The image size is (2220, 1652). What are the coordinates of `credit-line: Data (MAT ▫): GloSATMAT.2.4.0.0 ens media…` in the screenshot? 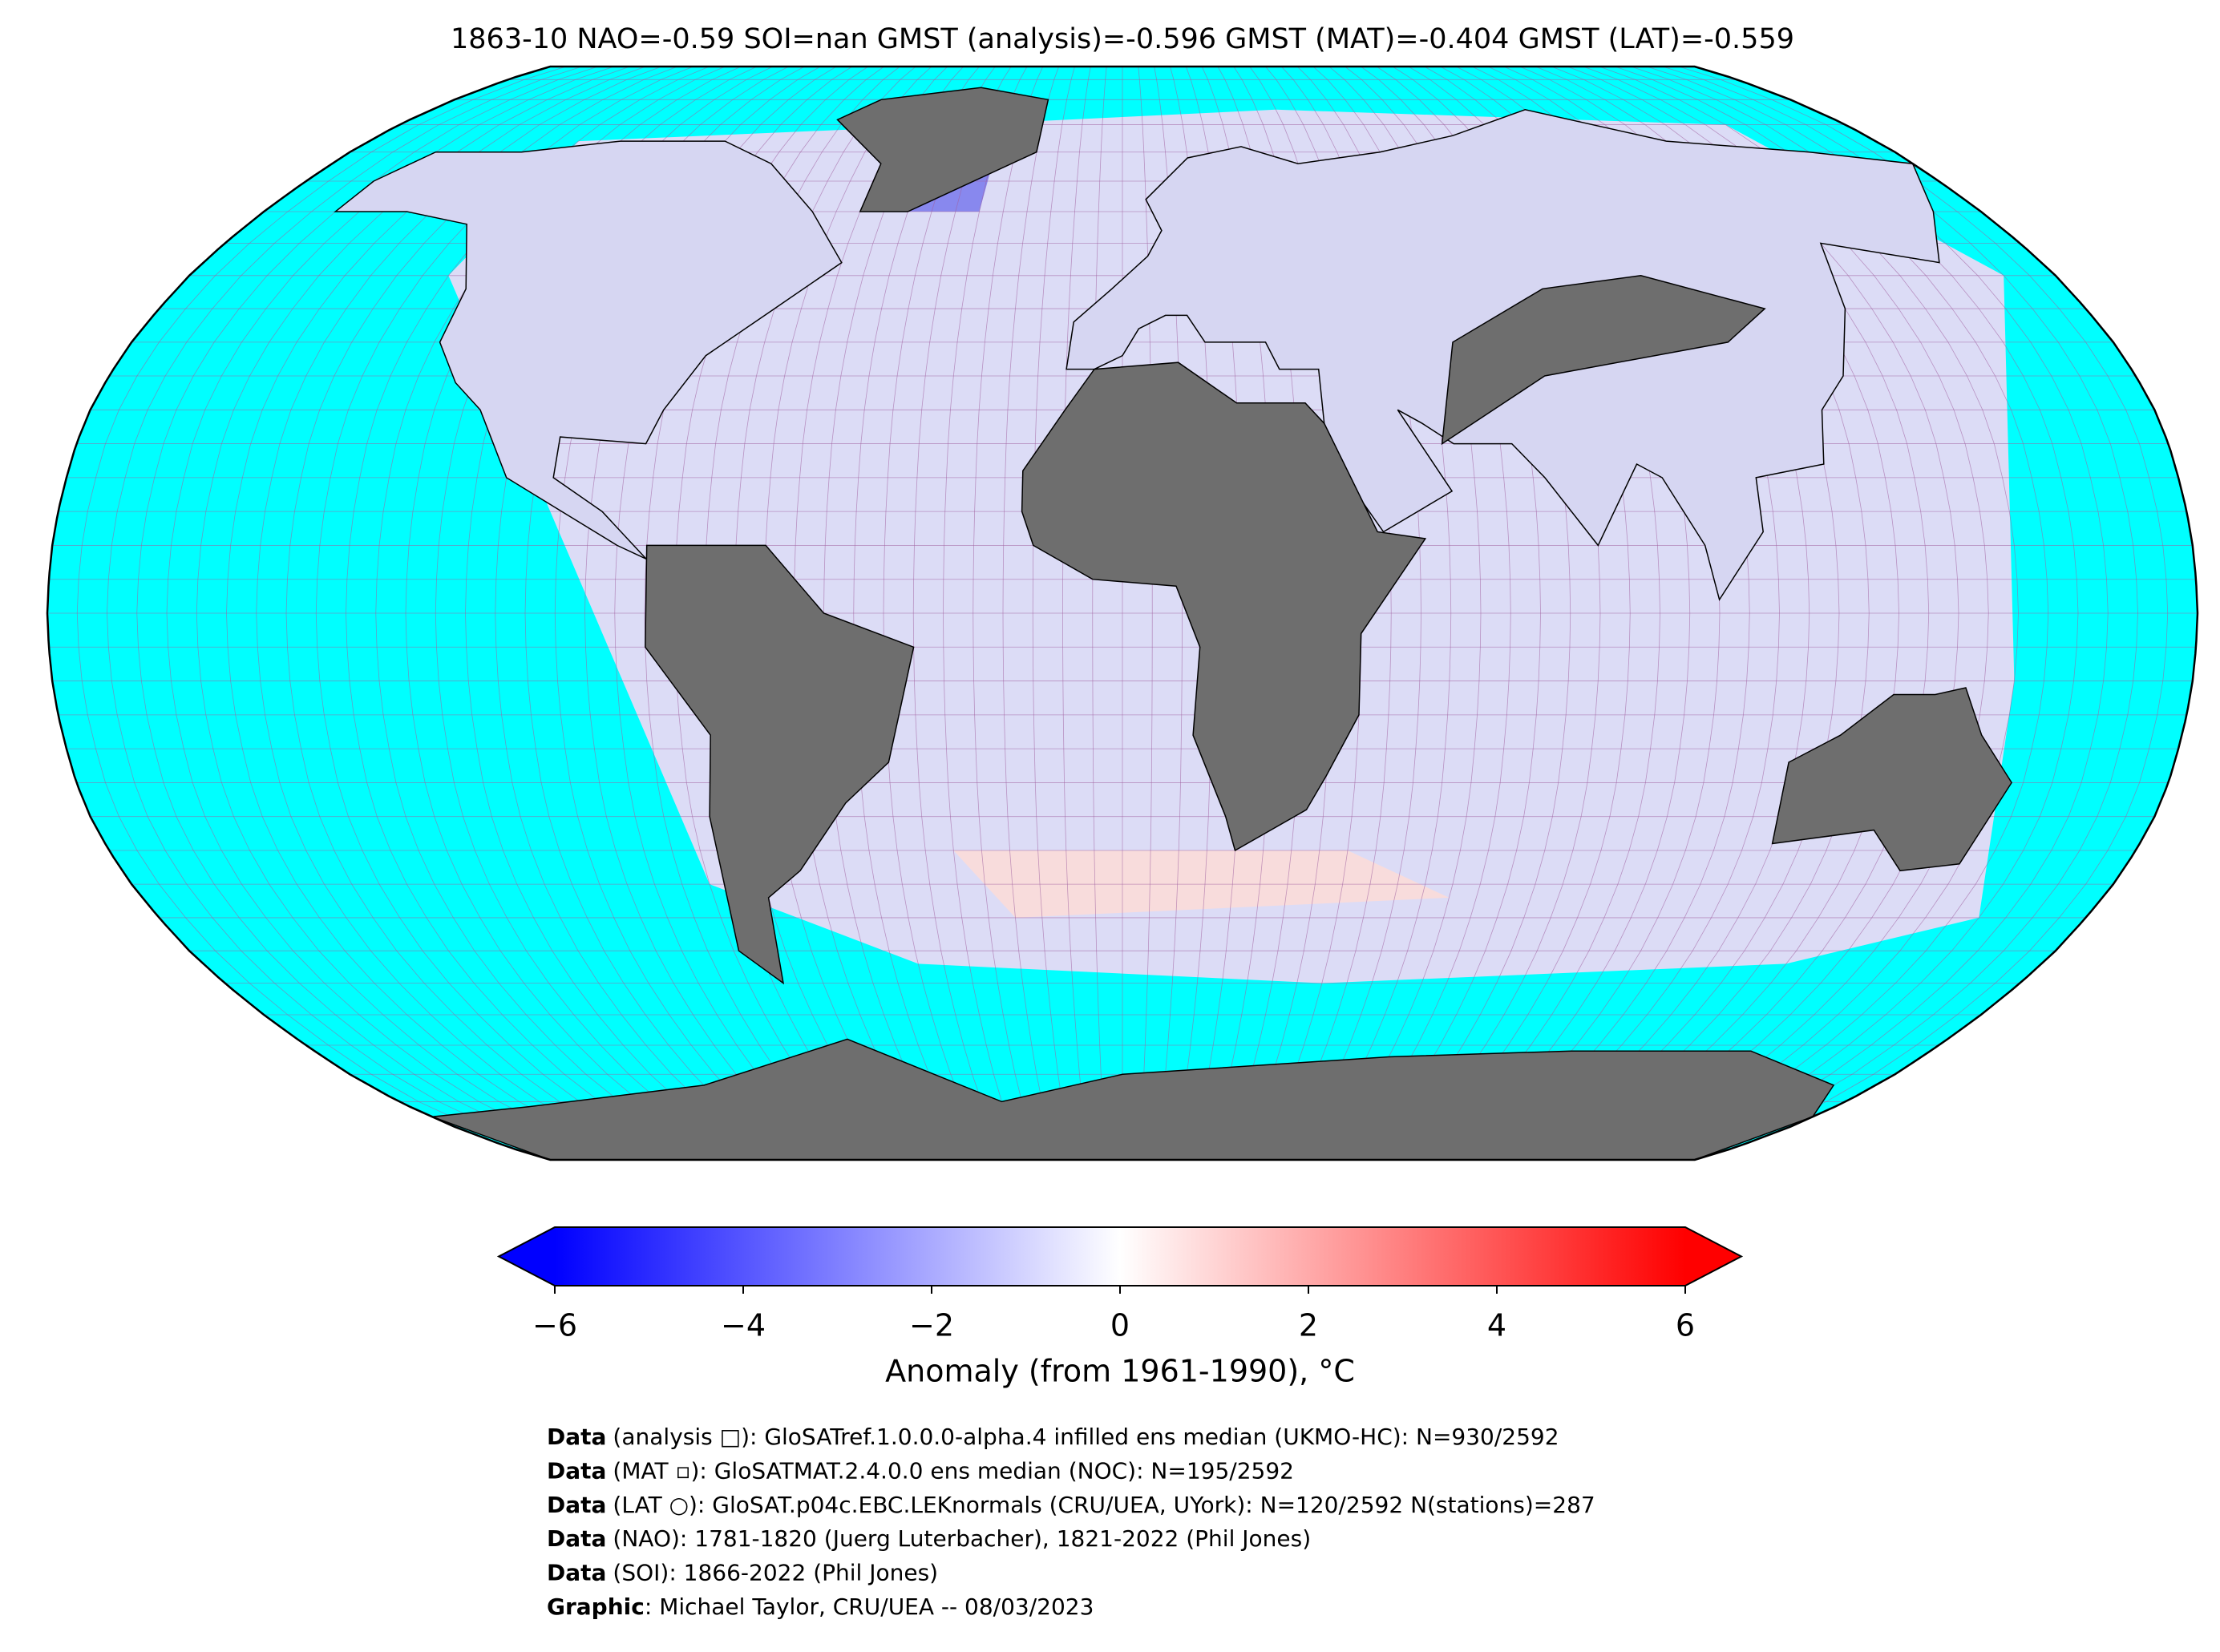 It's located at (921, 1470).